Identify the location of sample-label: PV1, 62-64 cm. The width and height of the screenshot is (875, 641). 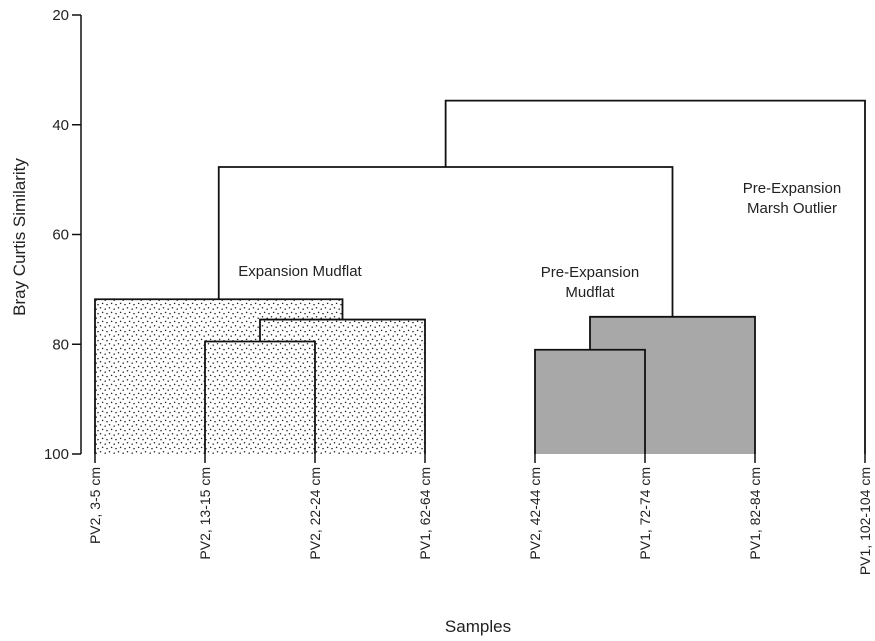
(425, 513).